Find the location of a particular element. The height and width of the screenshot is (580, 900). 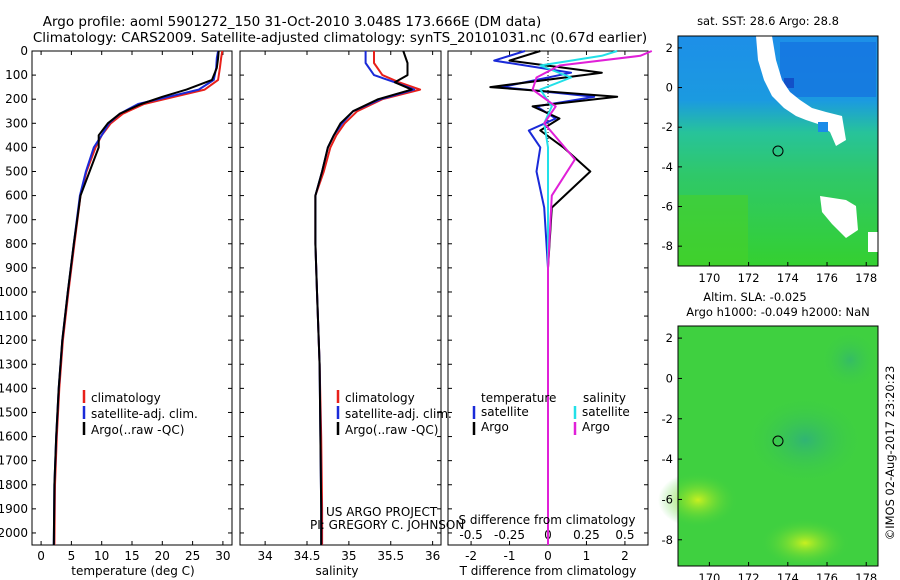

depth-tick-label: 200 is located at coordinates (16, 99).